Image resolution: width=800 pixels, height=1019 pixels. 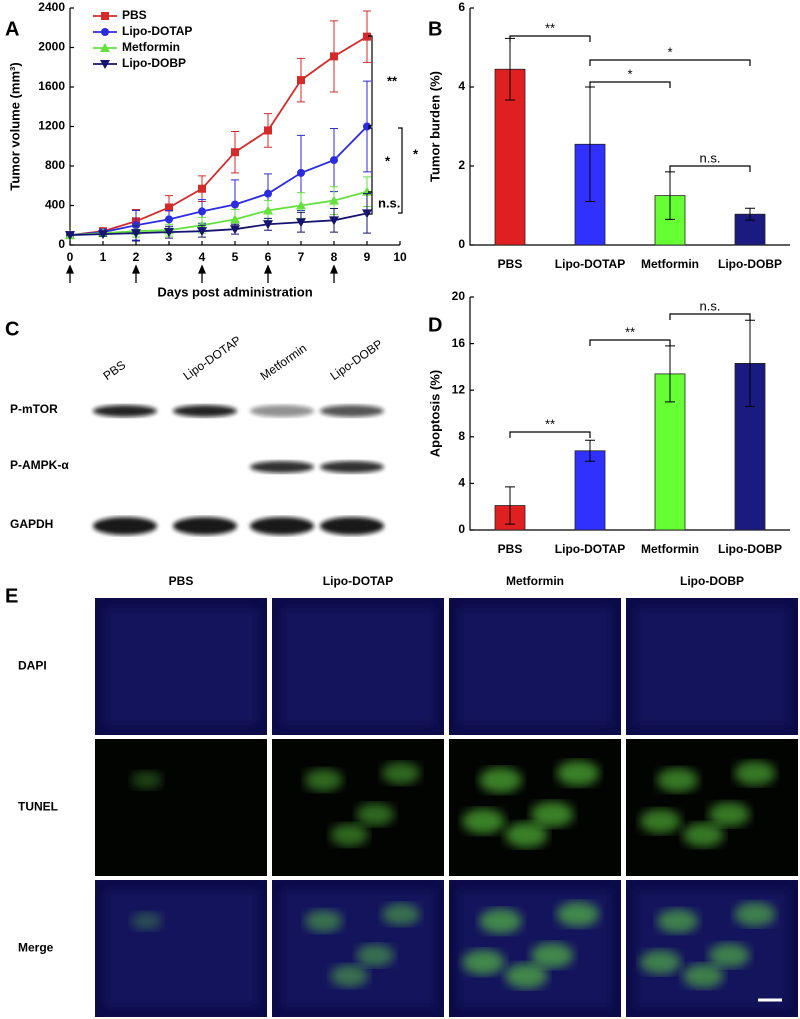 I want to click on x-tick-label: 9, so click(x=367, y=257).